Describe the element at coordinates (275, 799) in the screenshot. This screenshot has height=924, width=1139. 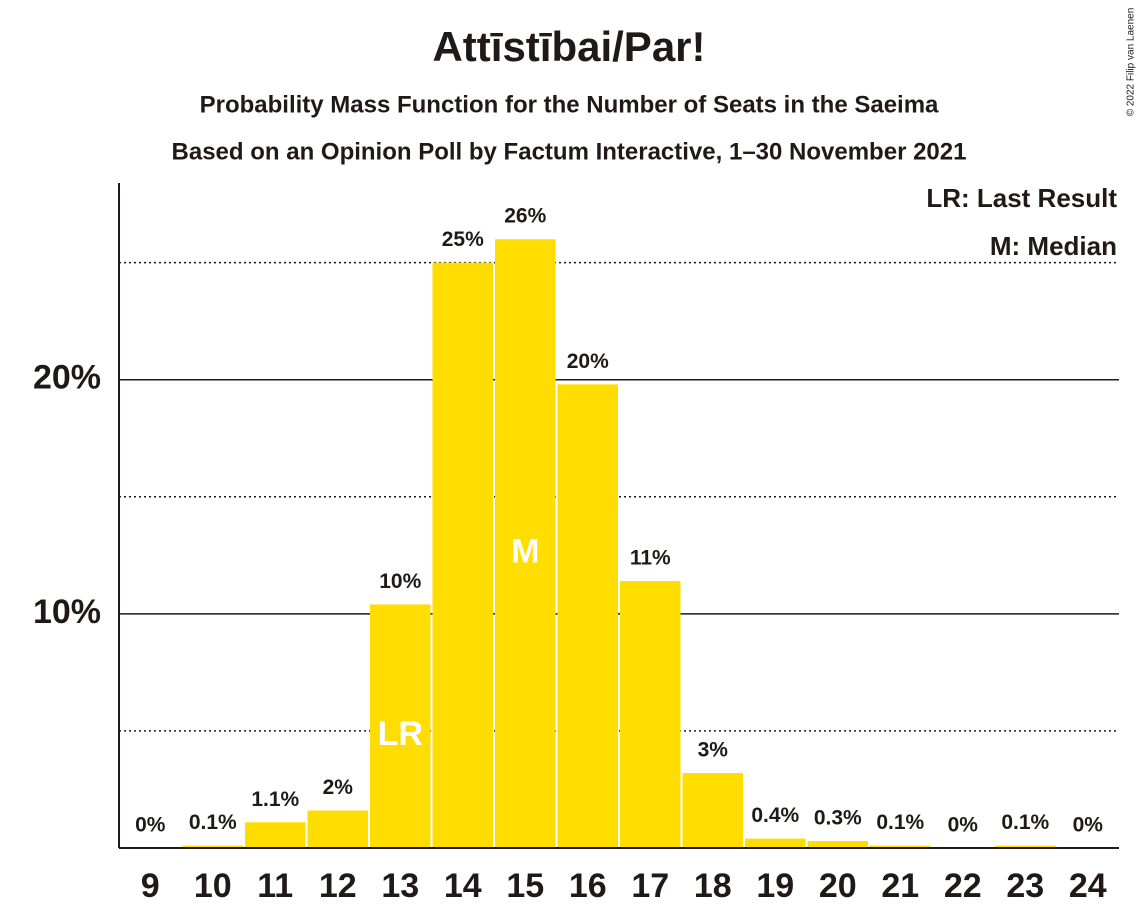
I see `value-label: 1.1%` at that location.